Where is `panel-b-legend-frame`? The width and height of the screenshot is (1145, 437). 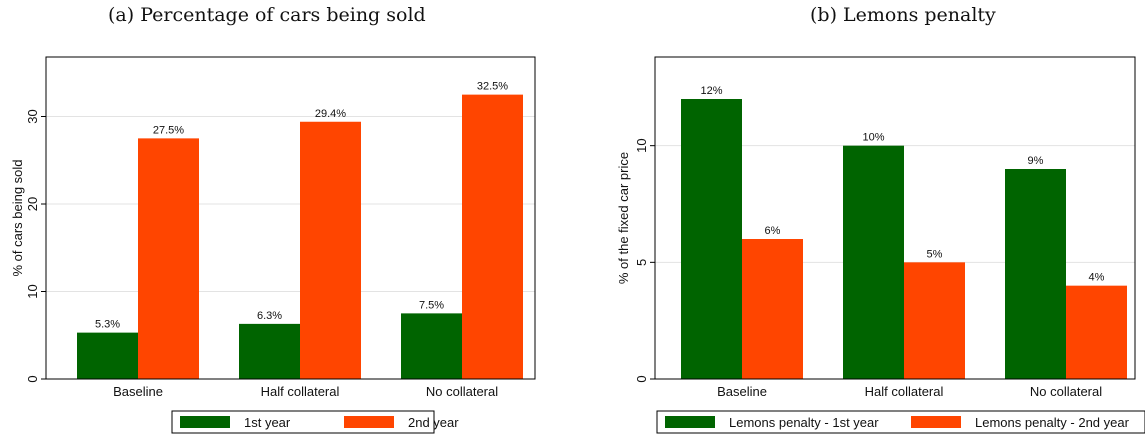 panel-b-legend-frame is located at coordinates (900, 422).